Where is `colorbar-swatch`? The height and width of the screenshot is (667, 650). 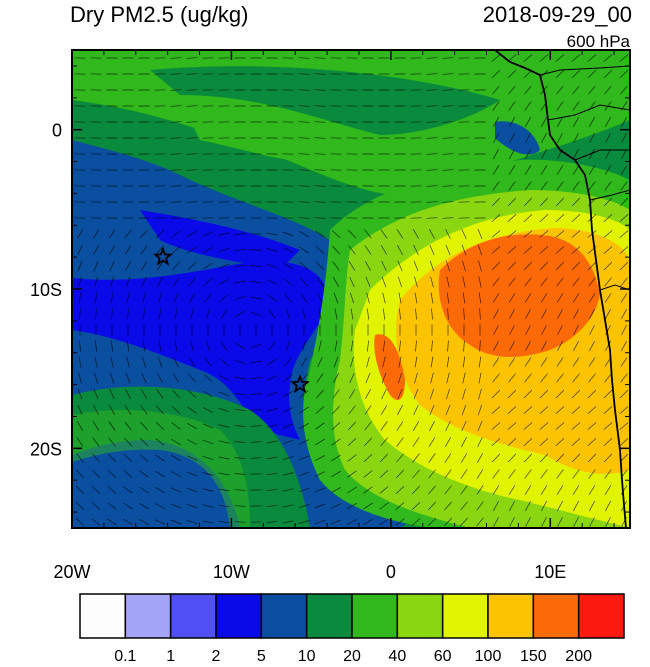
colorbar-swatch is located at coordinates (329, 616).